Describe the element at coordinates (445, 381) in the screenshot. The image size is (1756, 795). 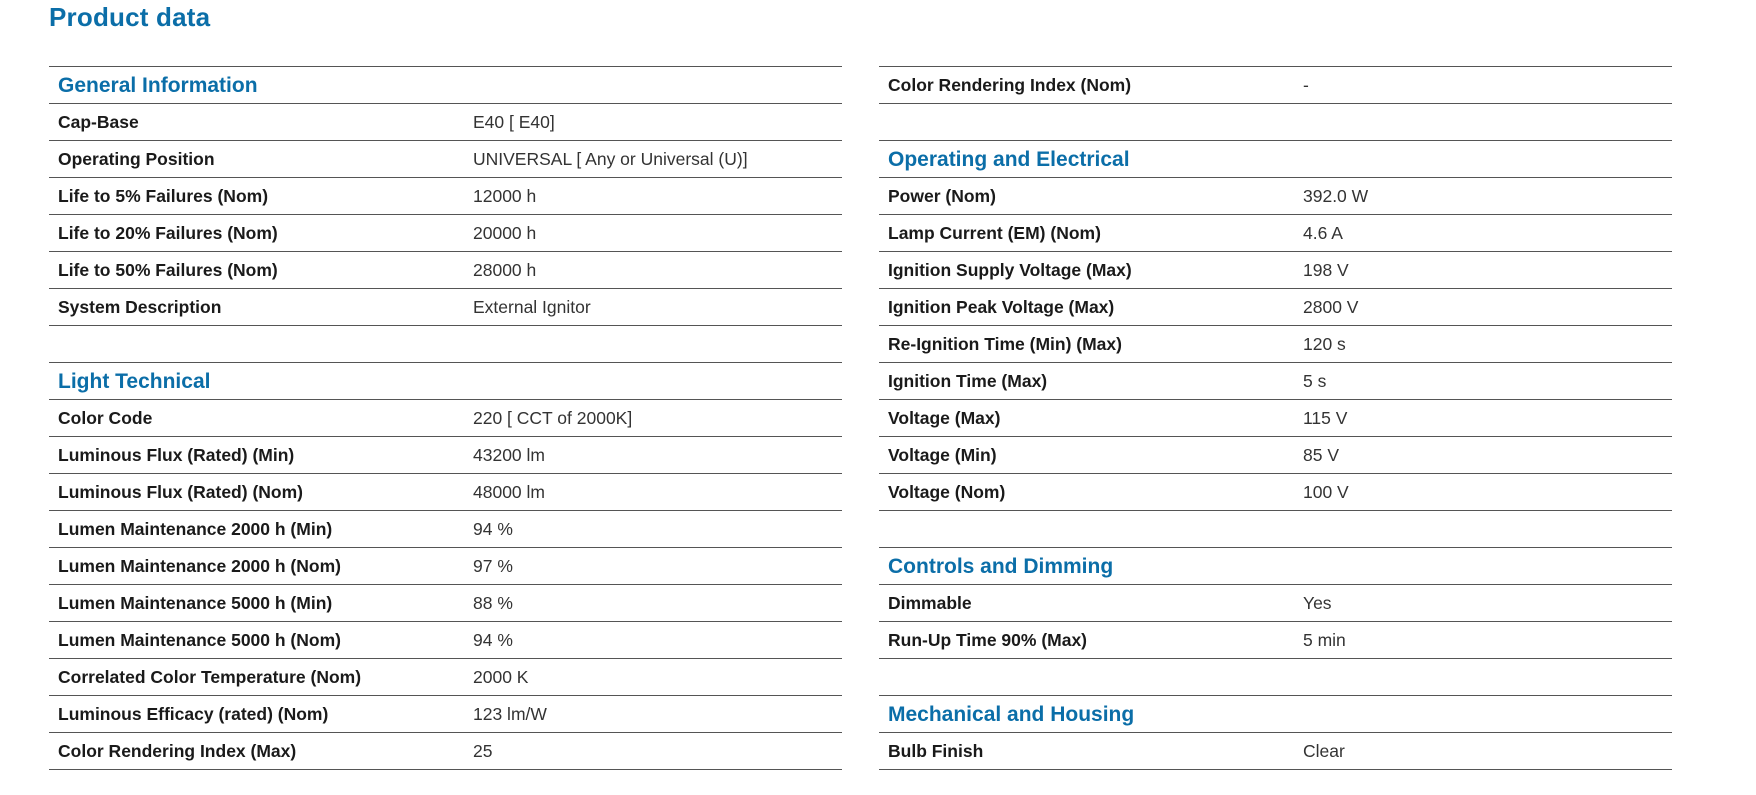
I see `section-light-technical: Light Technical` at that location.